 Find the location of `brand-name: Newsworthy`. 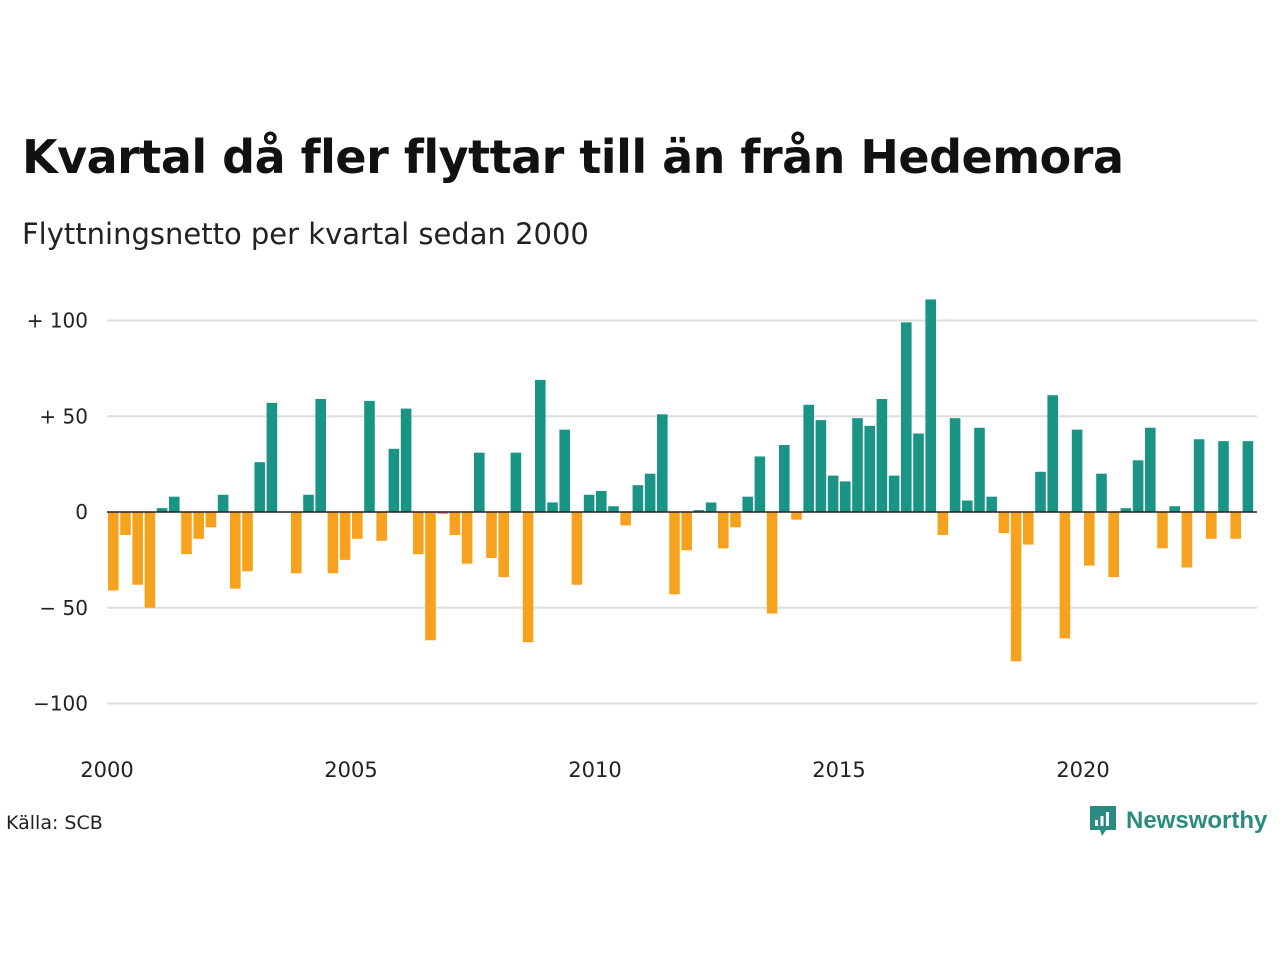

brand-name: Newsworthy is located at coordinates (1197, 820).